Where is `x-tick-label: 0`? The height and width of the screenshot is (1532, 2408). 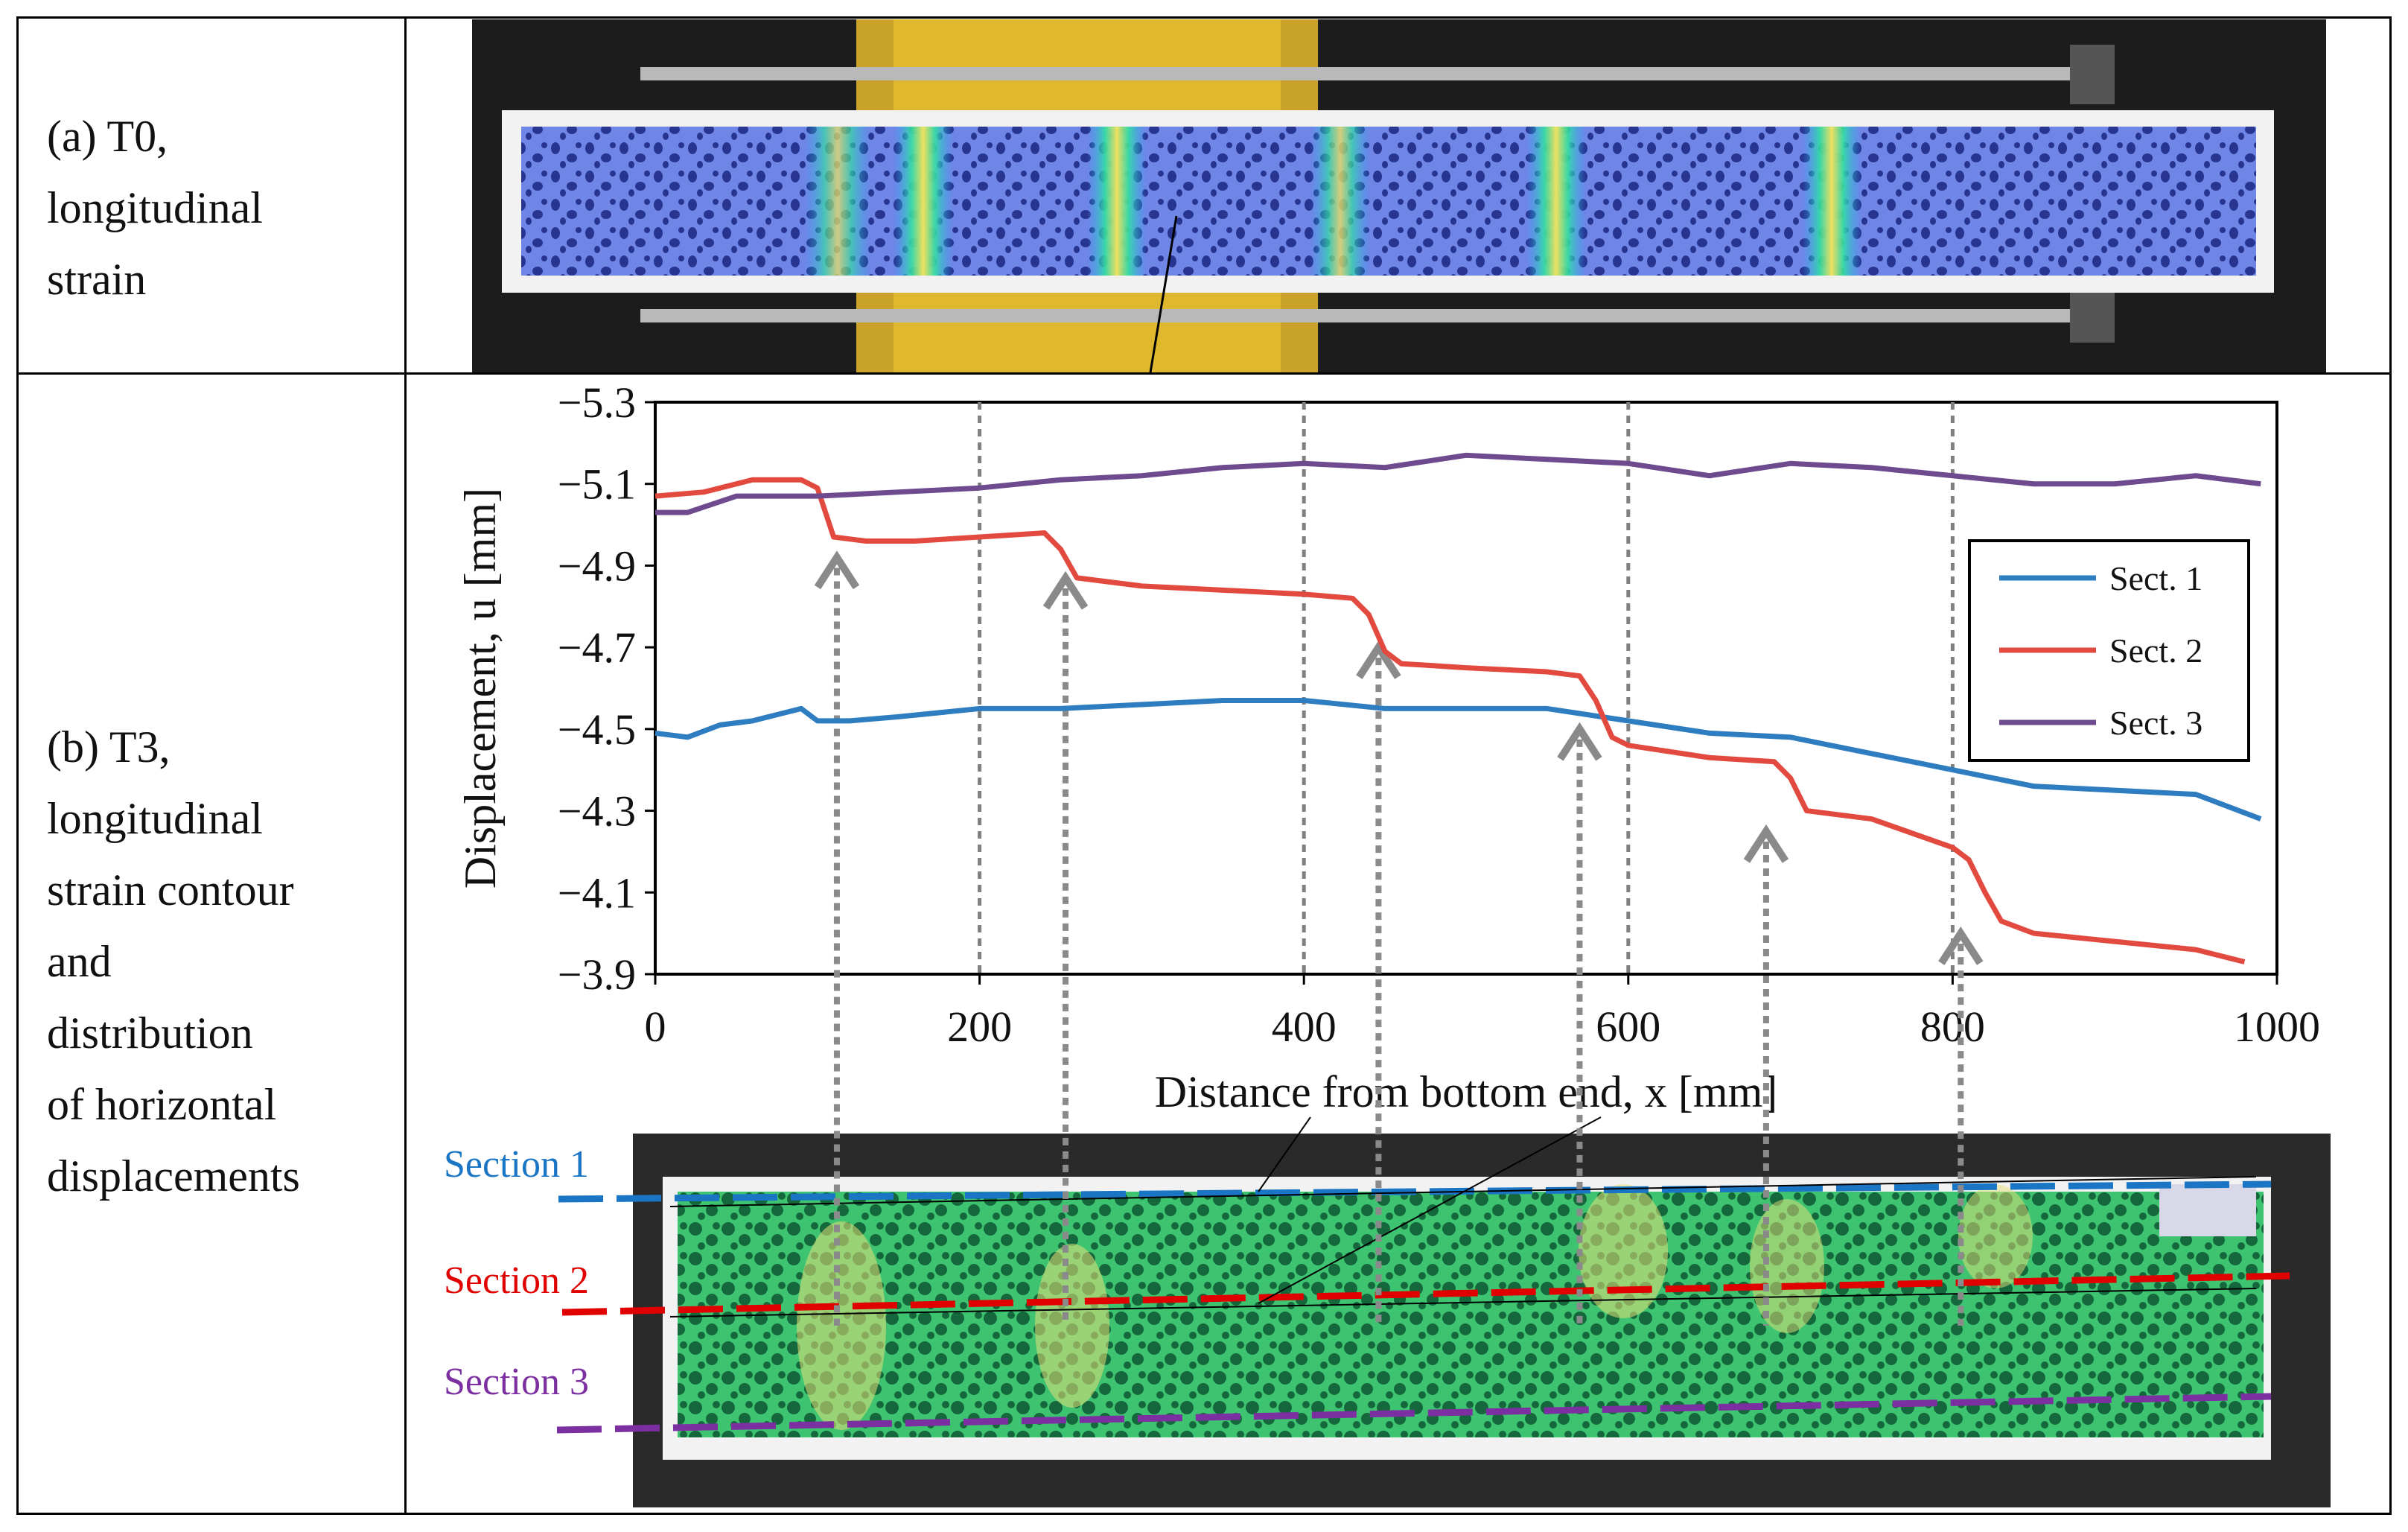 x-tick-label: 0 is located at coordinates (655, 1026).